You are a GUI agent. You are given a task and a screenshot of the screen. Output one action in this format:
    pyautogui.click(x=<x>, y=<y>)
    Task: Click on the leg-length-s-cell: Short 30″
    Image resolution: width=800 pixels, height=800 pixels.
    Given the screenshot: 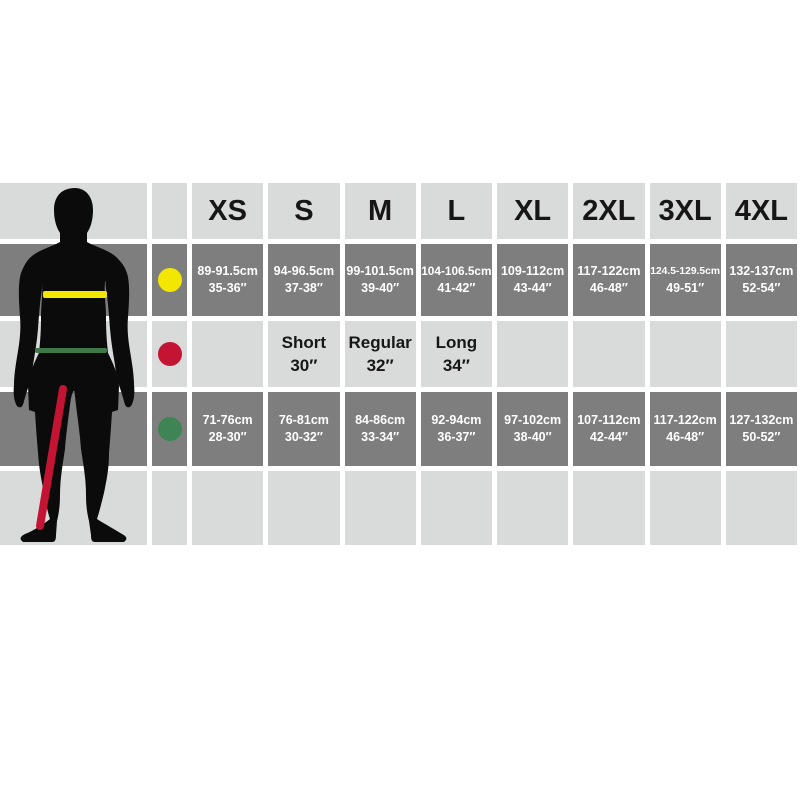 What is the action you would take?
    pyautogui.click(x=304, y=354)
    